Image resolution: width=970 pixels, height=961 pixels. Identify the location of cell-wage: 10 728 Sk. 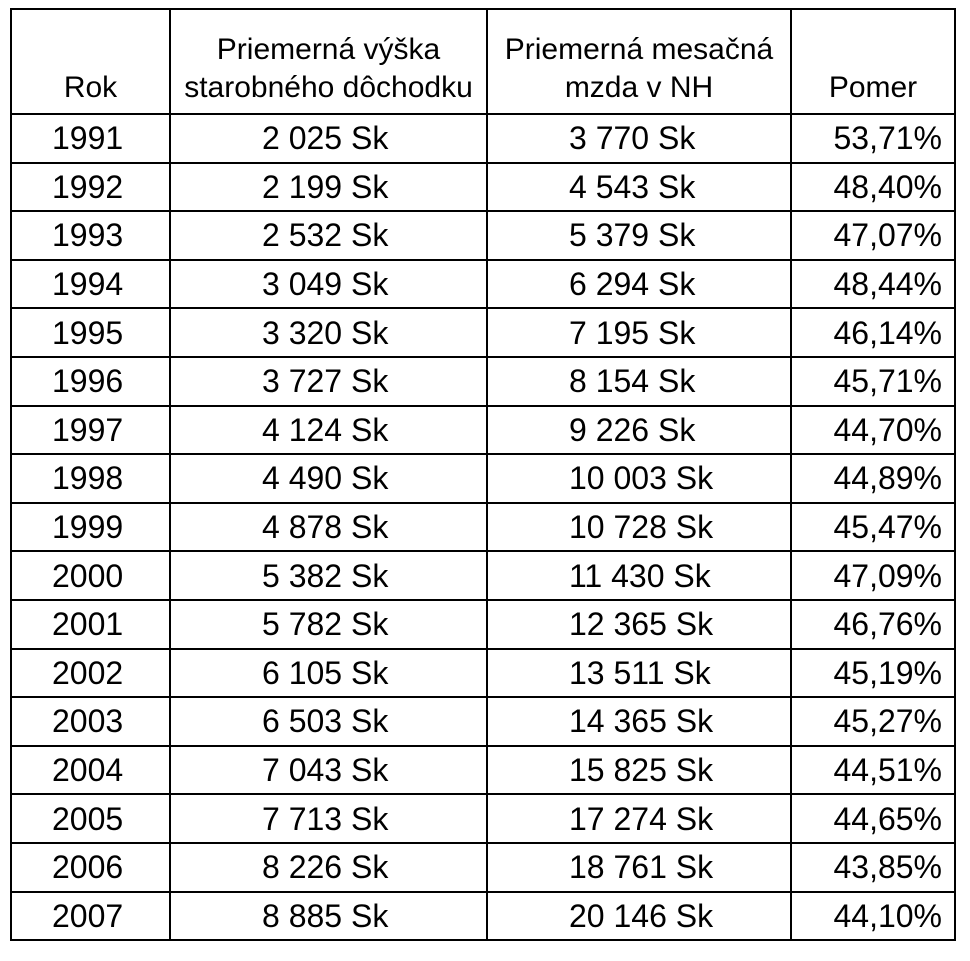
(639, 527).